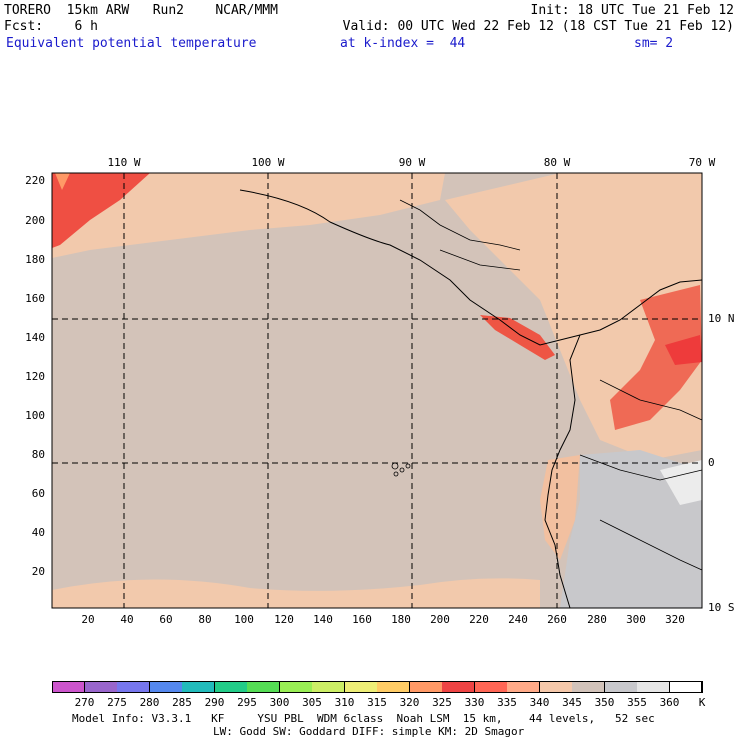  What do you see at coordinates (284, 619) in the screenshot?
I see `x-tick: 120` at bounding box center [284, 619].